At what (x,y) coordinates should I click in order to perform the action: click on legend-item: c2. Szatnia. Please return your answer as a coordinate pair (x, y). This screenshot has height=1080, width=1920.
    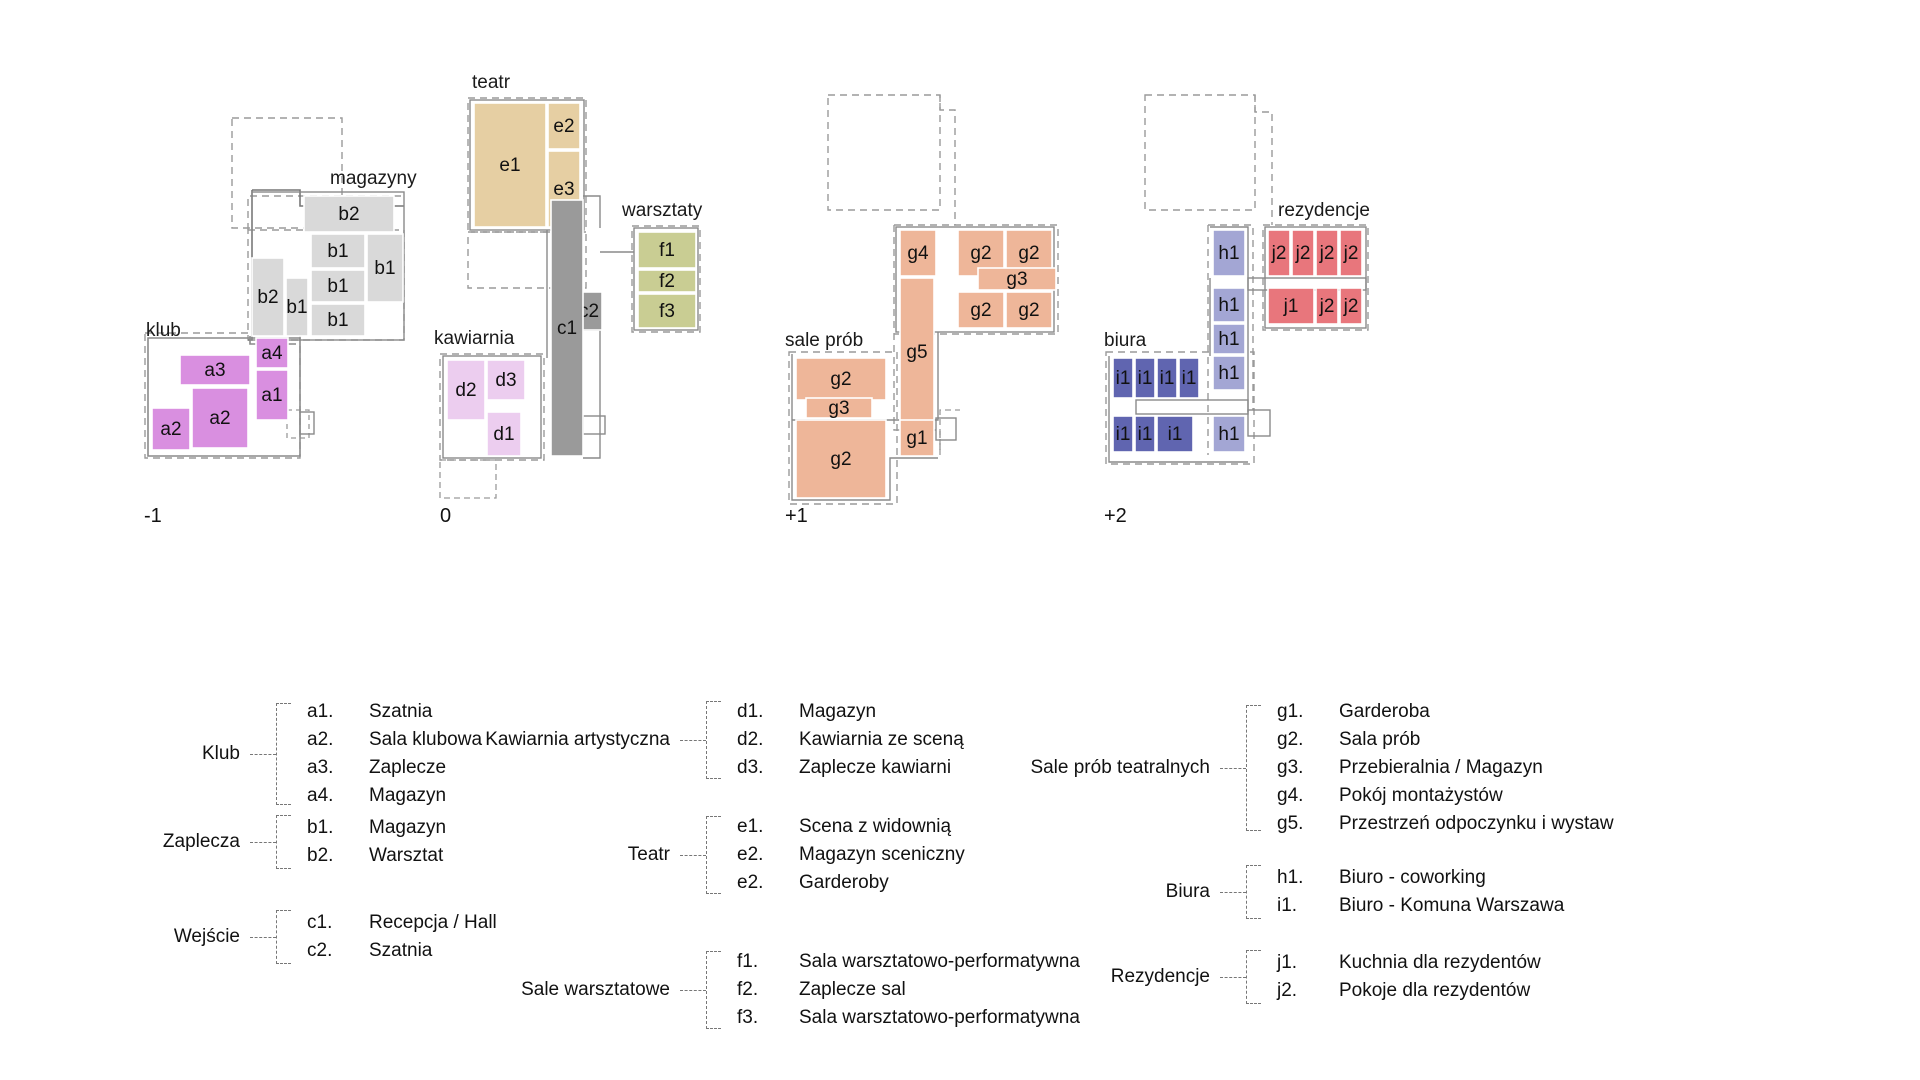
    Looking at the image, I should click on (402, 951).